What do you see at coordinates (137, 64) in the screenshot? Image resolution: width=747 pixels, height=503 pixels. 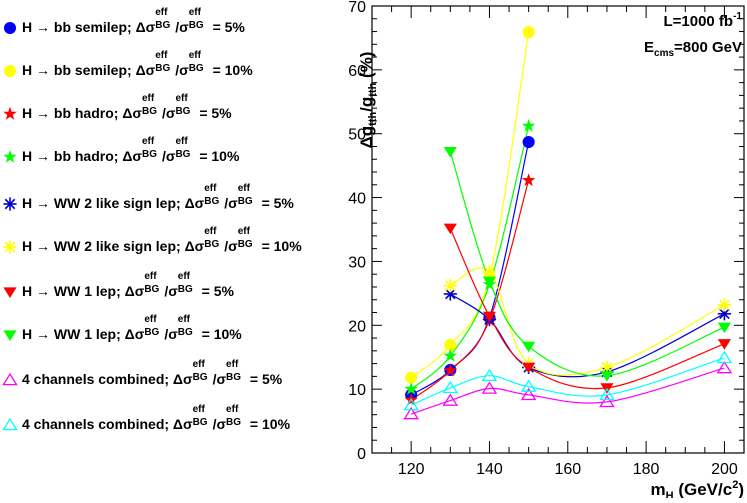 I see `legend-label-2: H → bb semilep; Δσ eff BG/σ eff BG = 10%` at bounding box center [137, 64].